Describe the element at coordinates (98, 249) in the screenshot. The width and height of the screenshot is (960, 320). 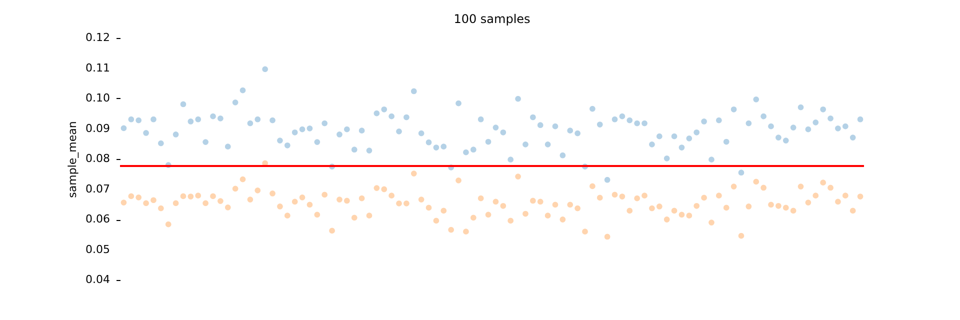
I see `y-tick-label: 0.05` at that location.